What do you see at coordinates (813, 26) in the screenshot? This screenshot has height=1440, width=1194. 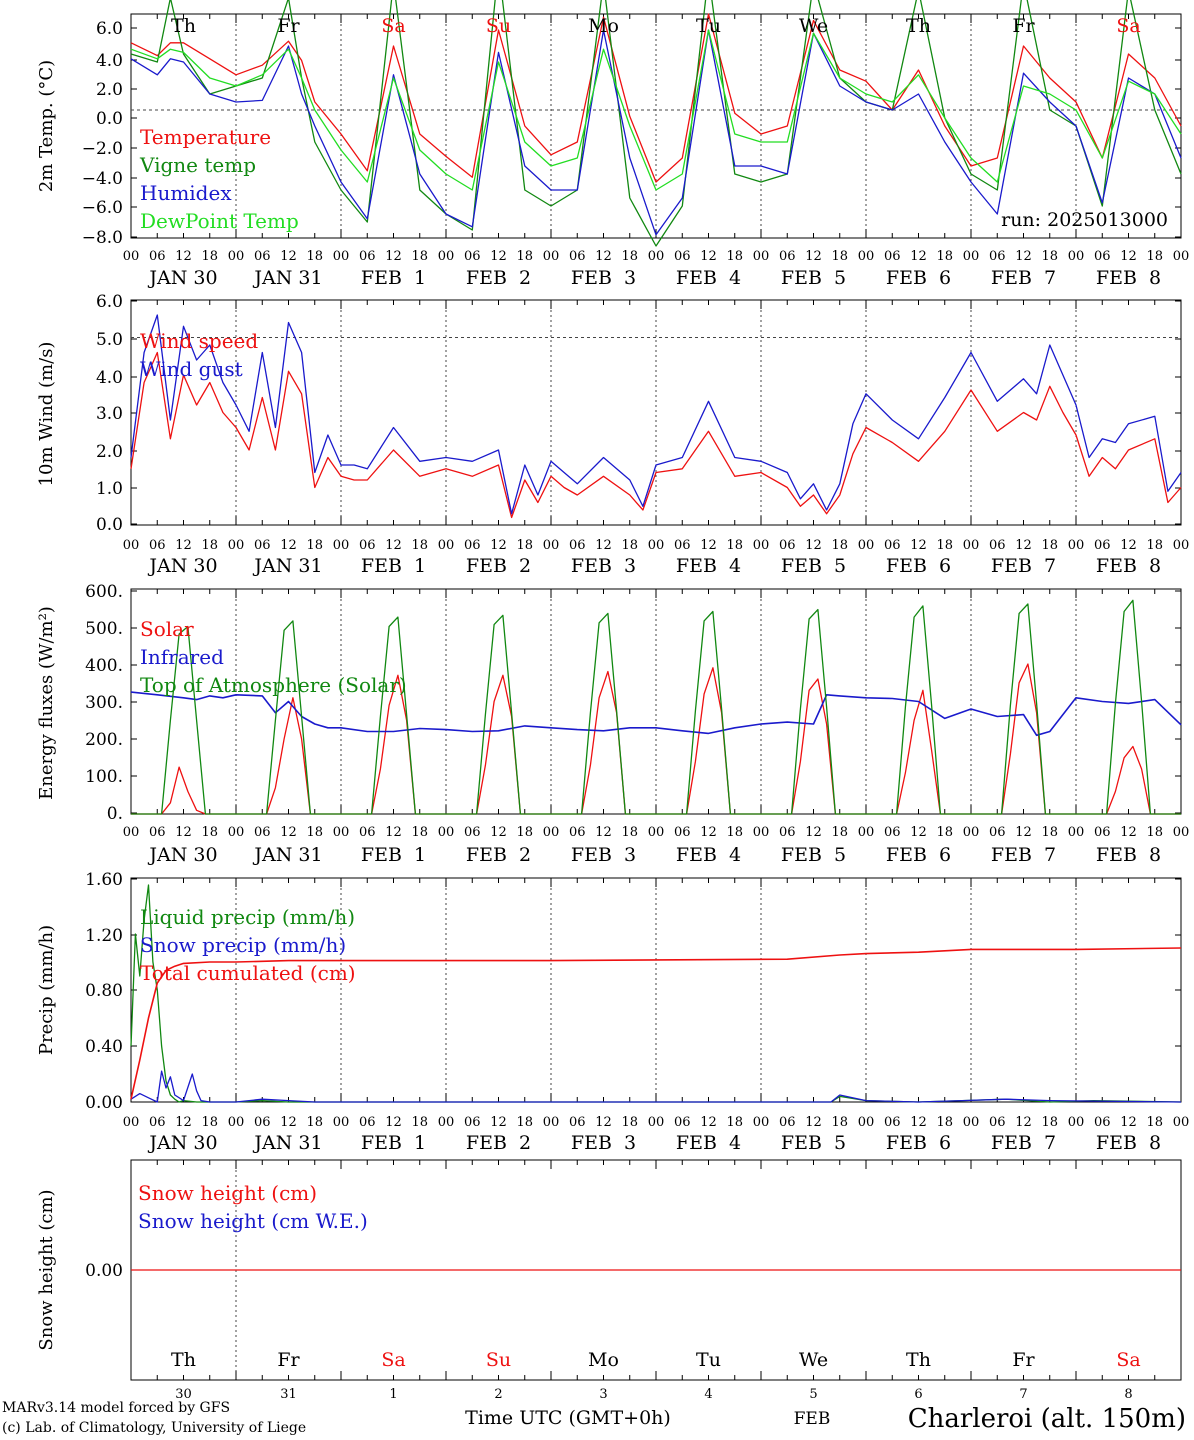 I see `weekday-label-top: We` at bounding box center [813, 26].